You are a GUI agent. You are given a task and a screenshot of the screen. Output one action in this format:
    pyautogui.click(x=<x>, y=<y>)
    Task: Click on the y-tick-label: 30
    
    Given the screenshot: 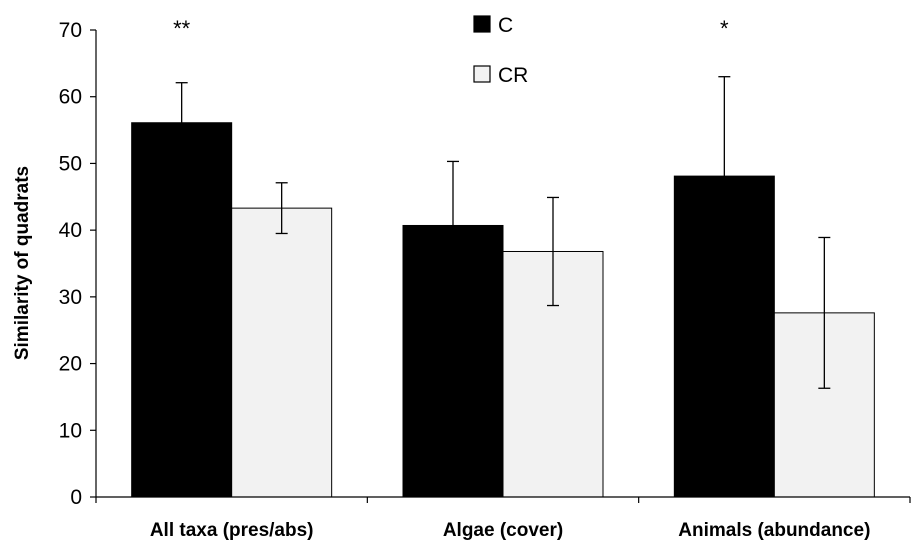 What is the action you would take?
    pyautogui.click(x=70, y=297)
    